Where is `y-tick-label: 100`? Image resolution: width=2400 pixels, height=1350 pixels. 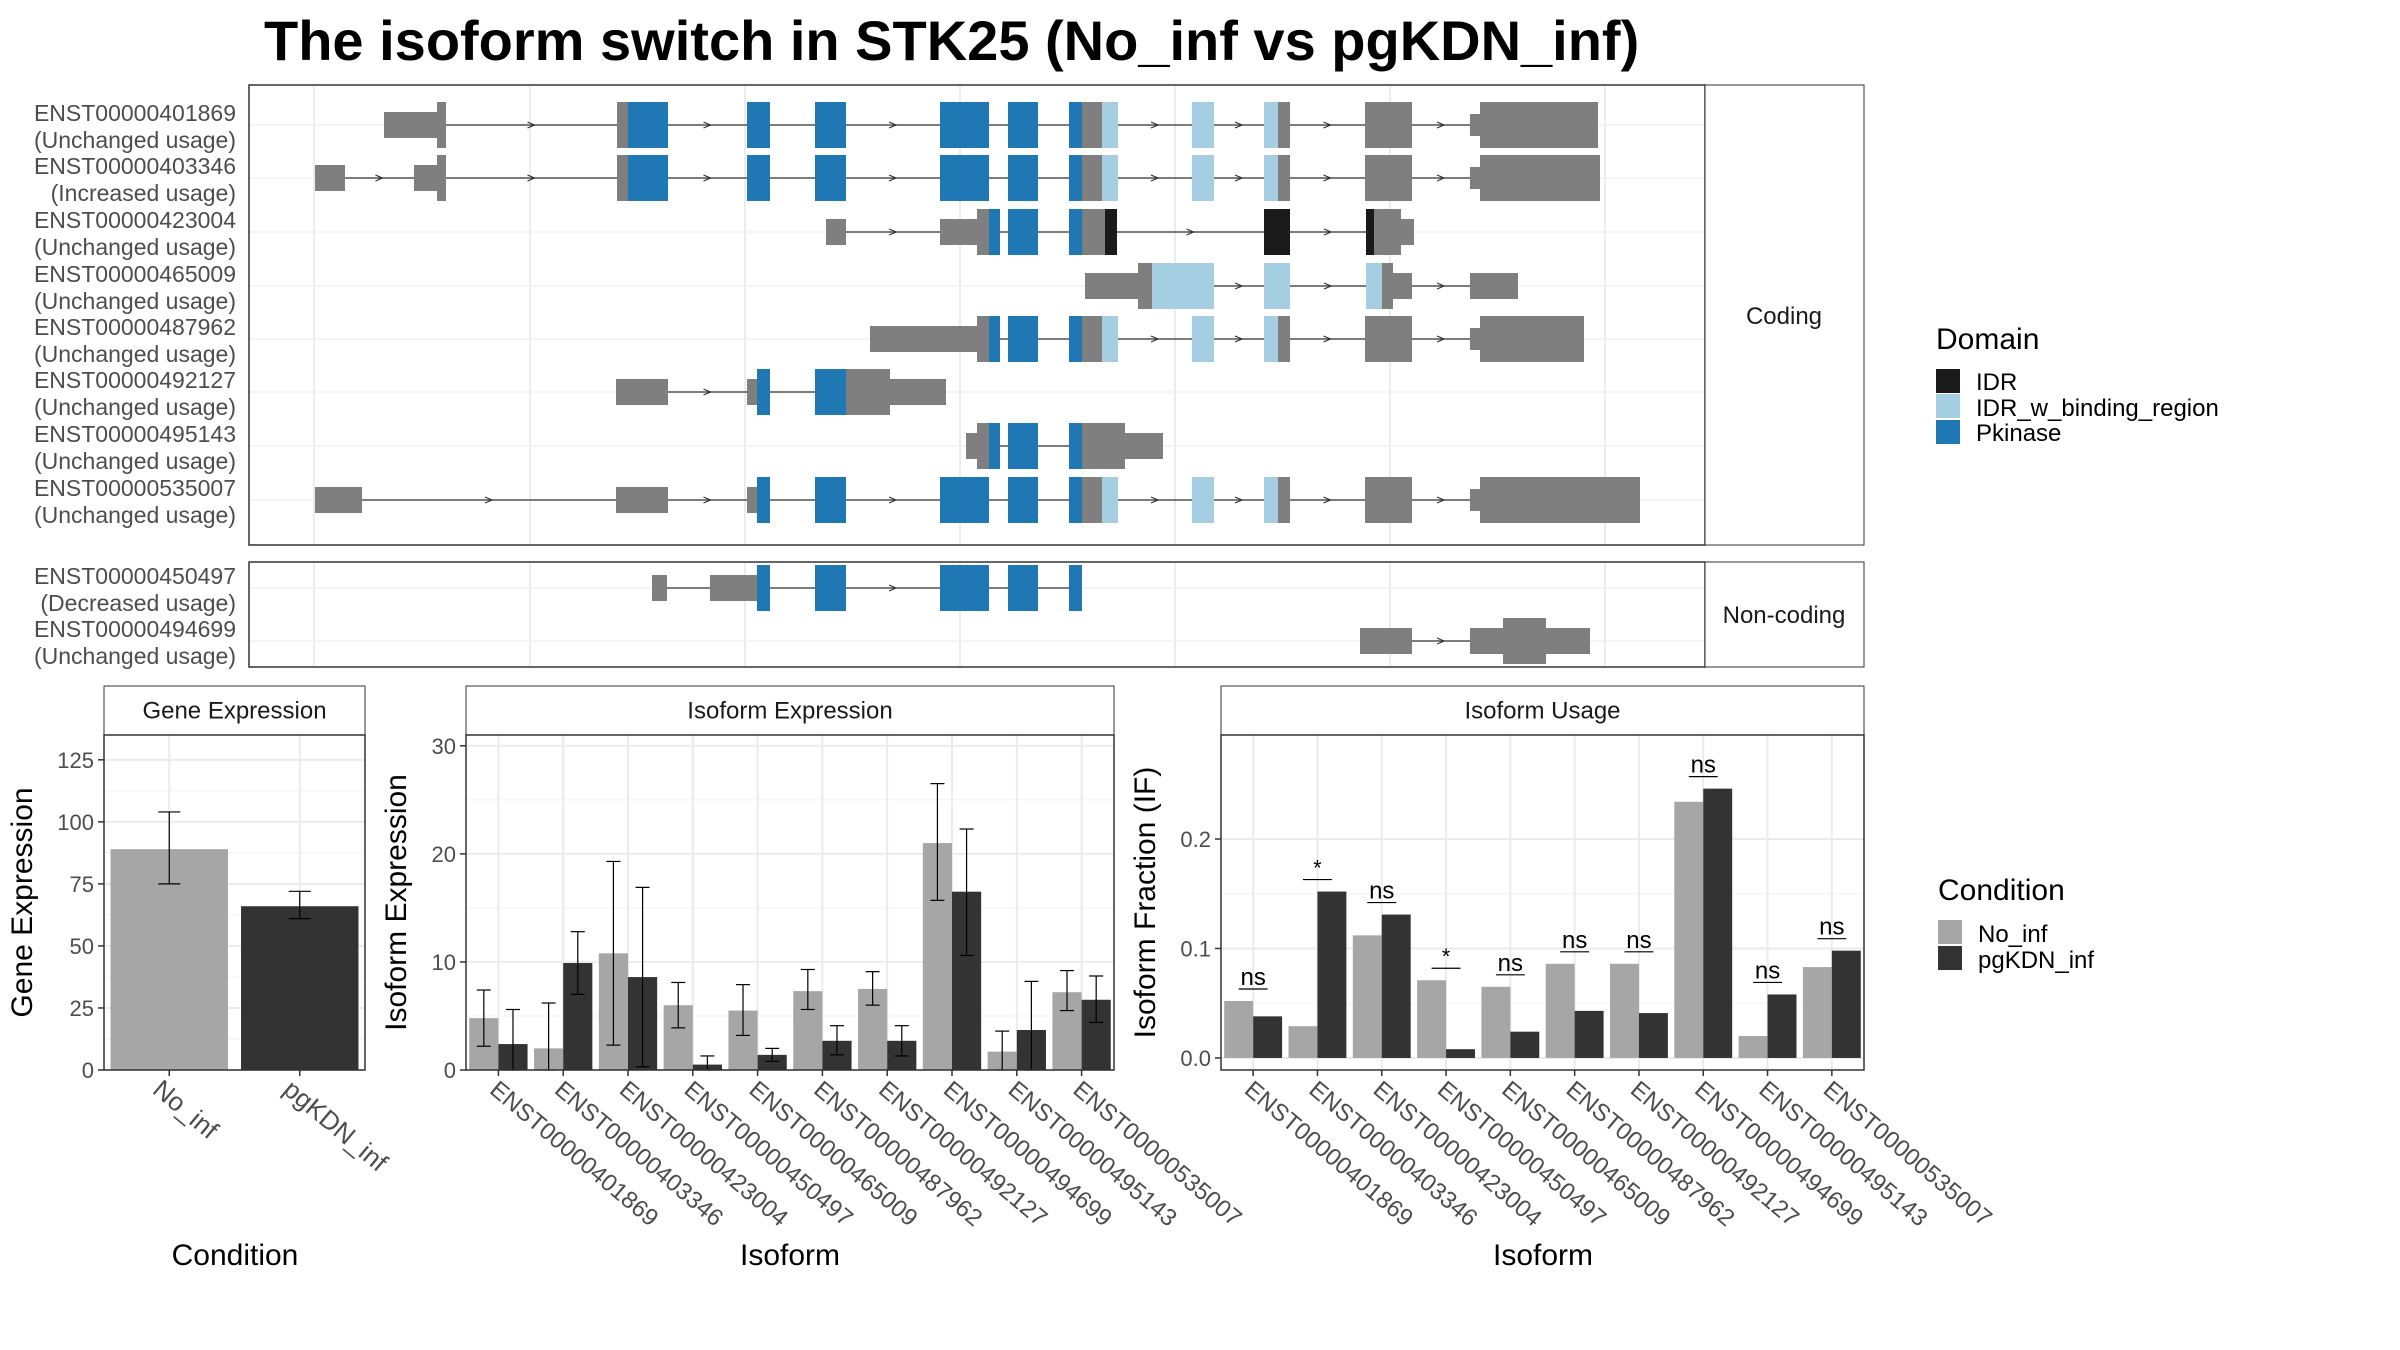 y-tick-label: 100 is located at coordinates (75, 822).